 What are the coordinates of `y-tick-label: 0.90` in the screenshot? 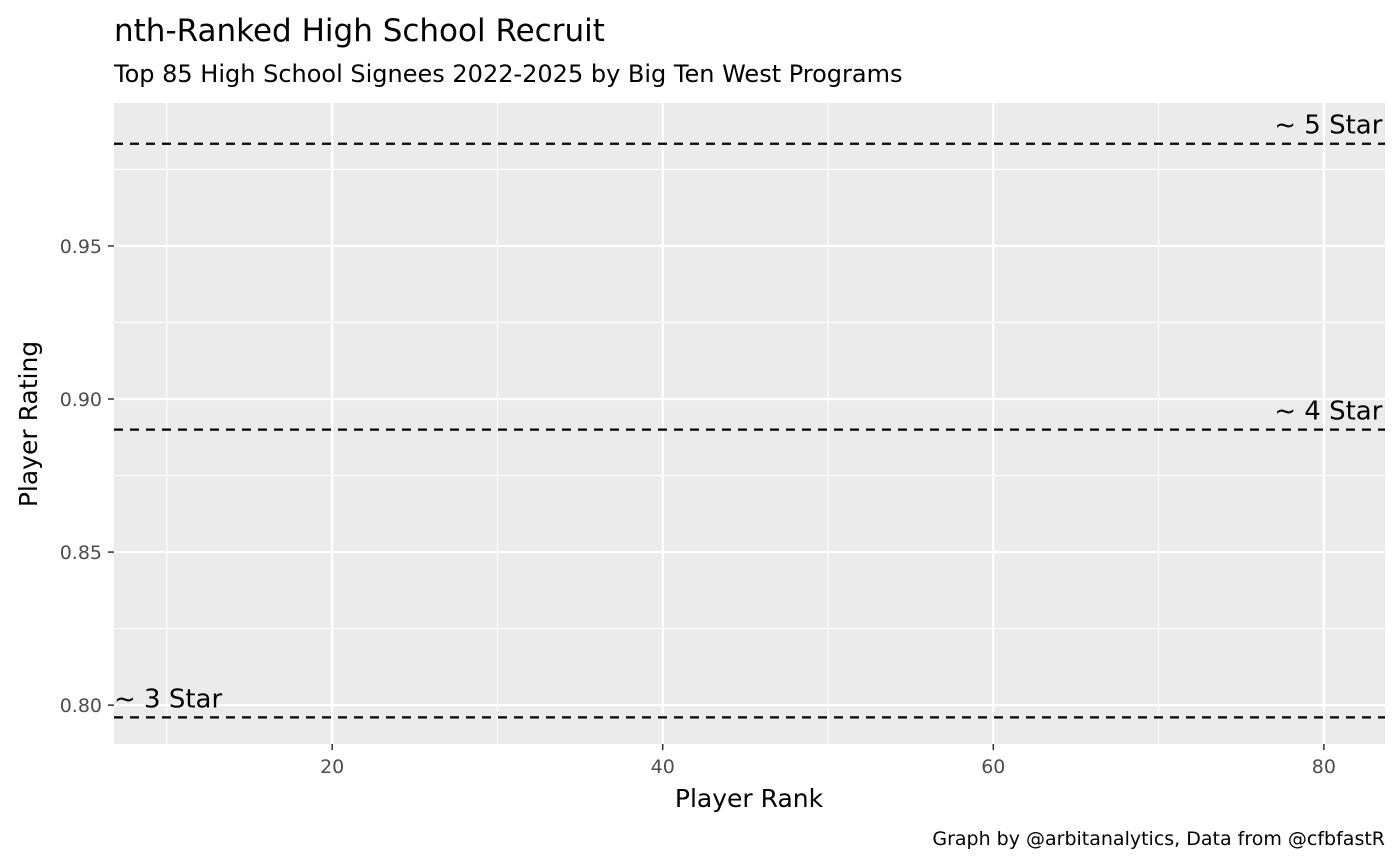 It's located at (81, 400).